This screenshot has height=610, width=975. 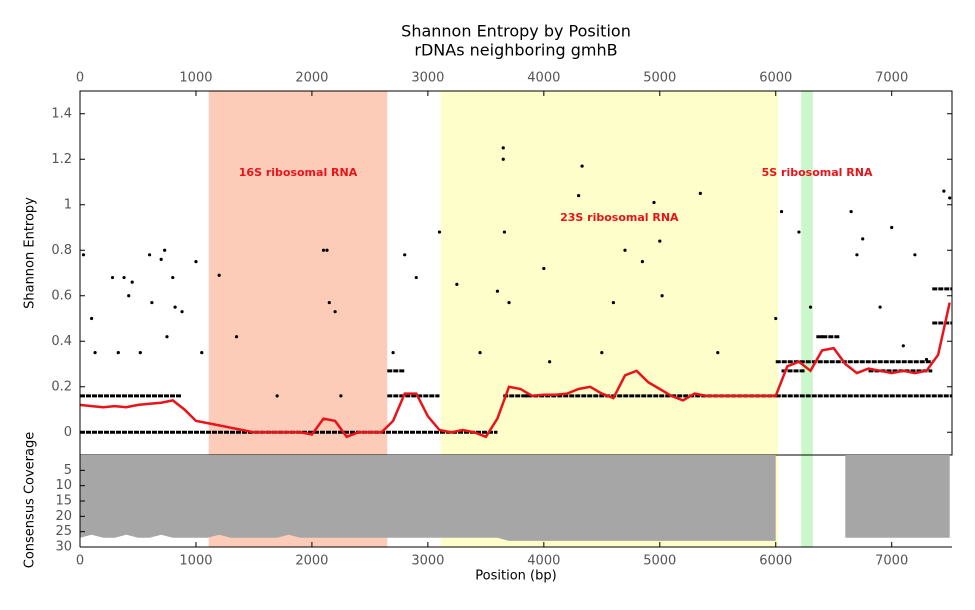 What do you see at coordinates (80, 561) in the screenshot?
I see `x-tick-label: 0` at bounding box center [80, 561].